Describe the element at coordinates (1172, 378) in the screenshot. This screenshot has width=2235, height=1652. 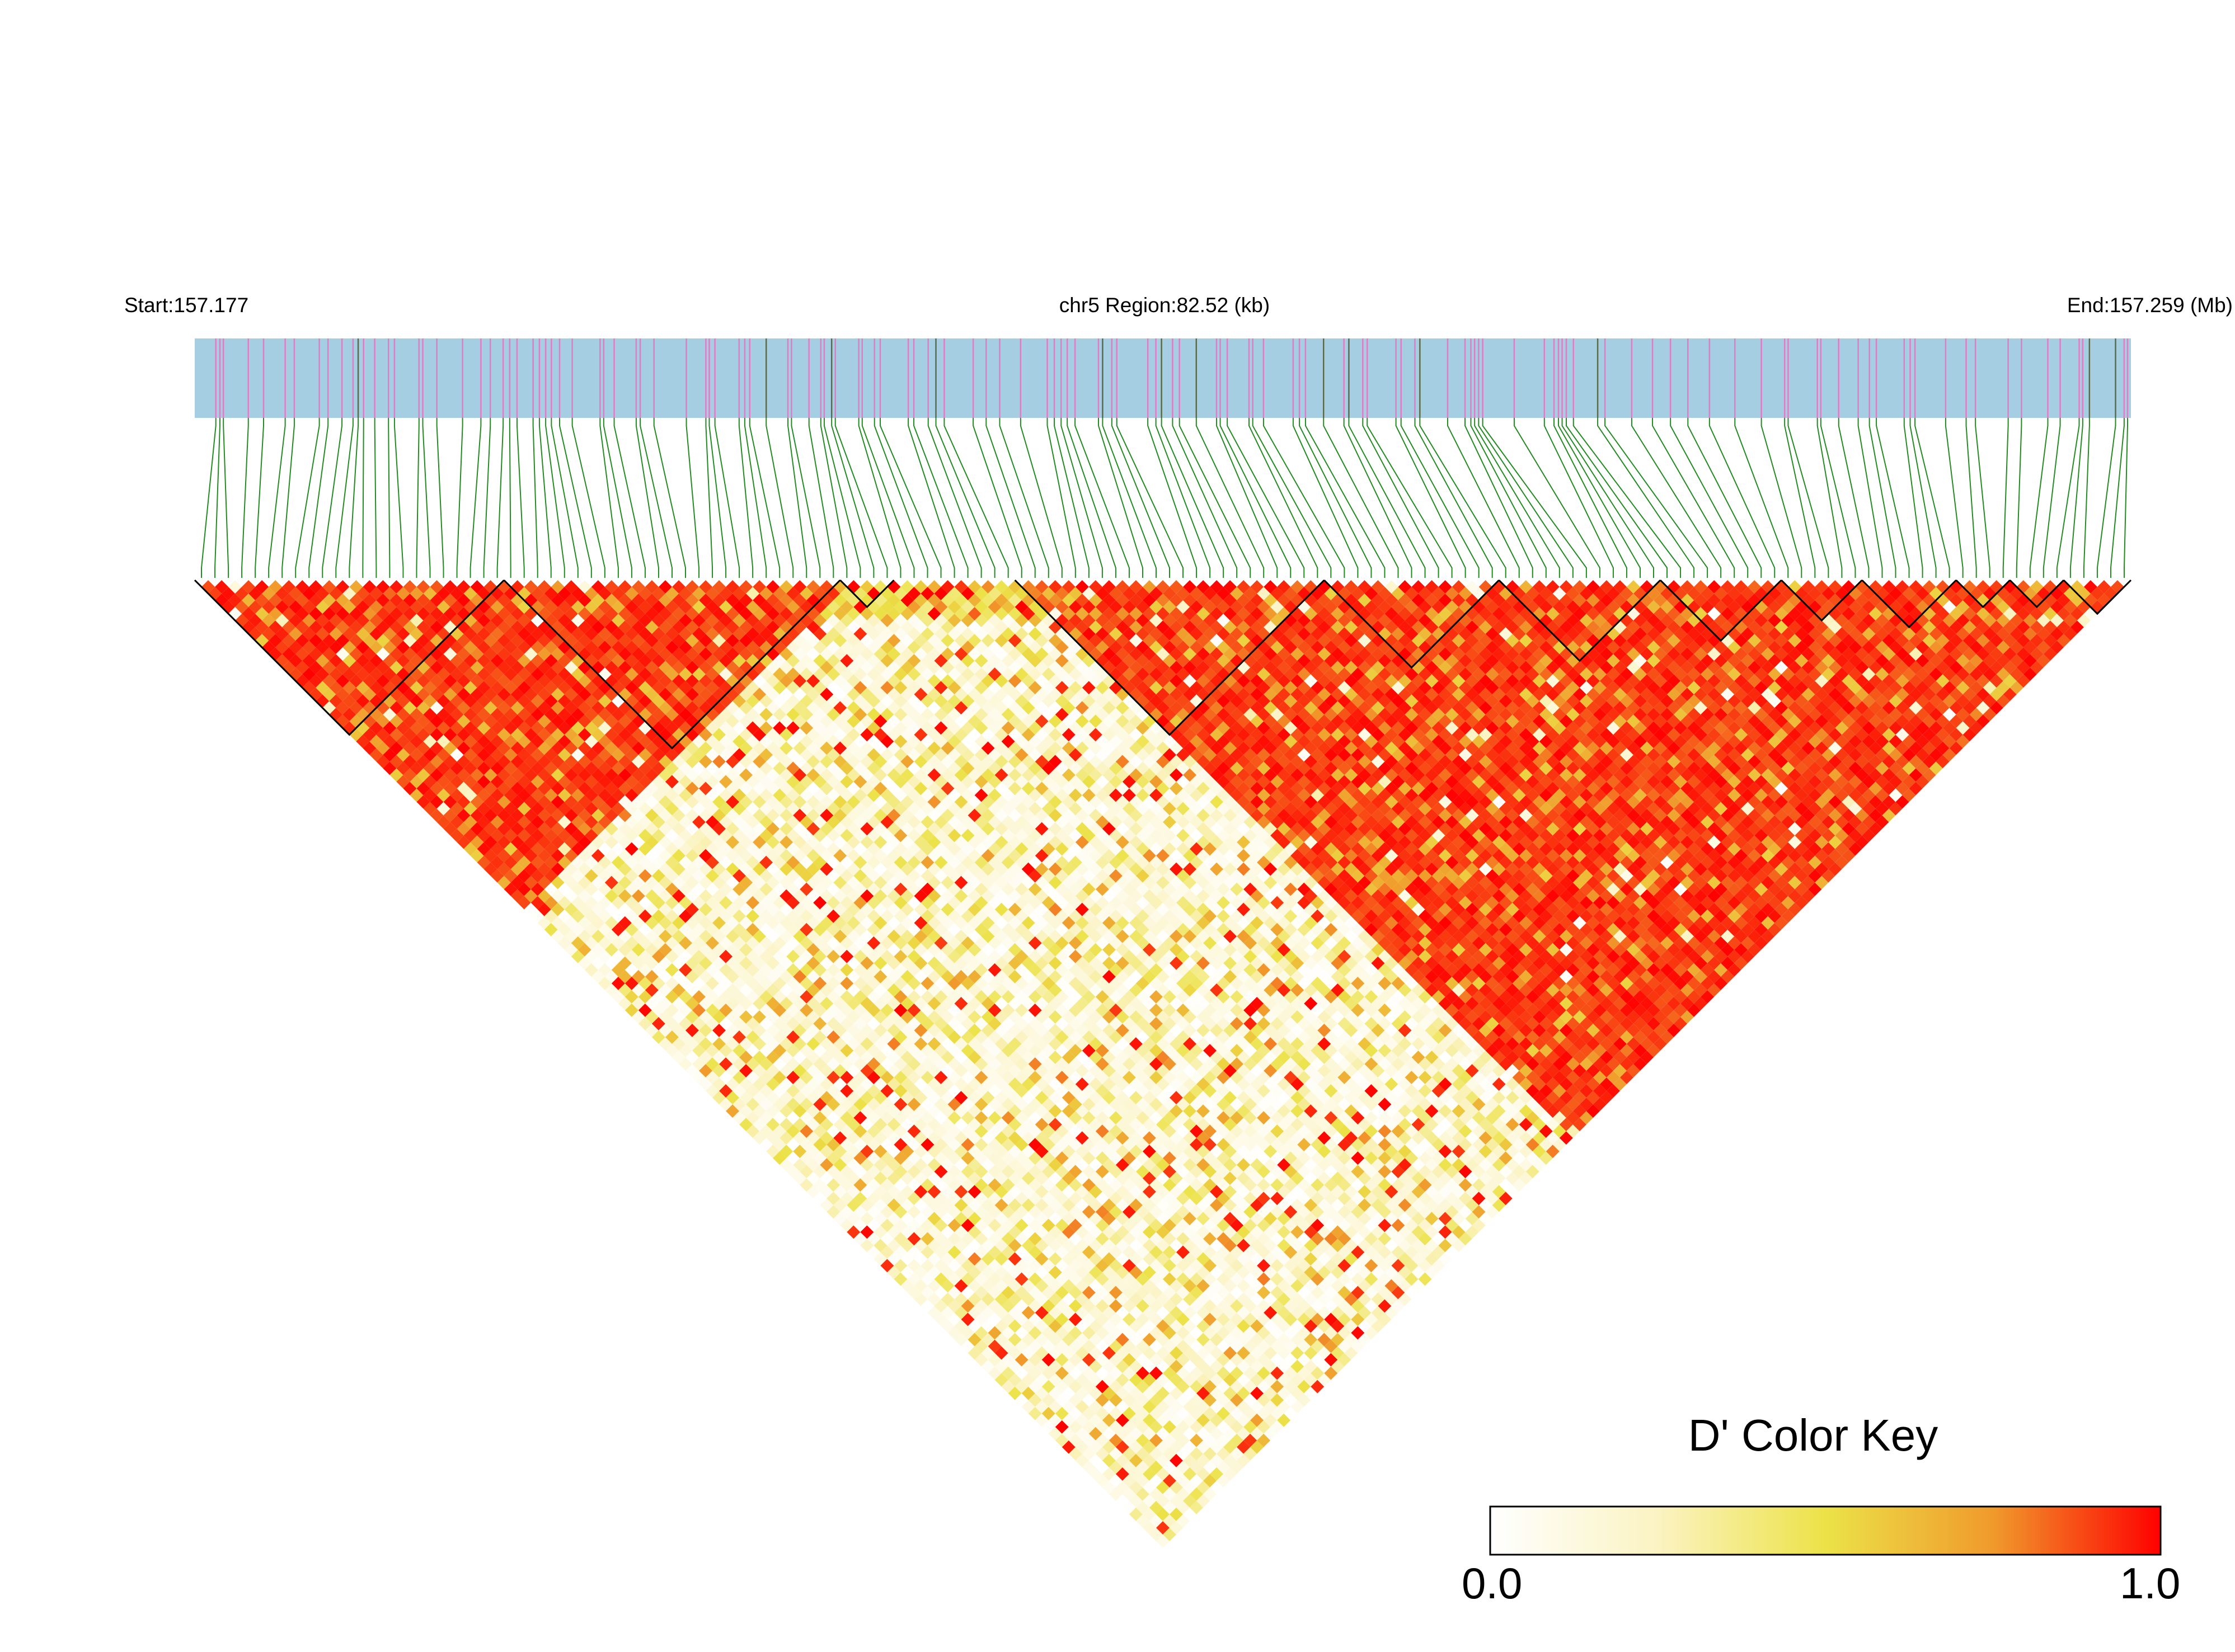
I see `snp-marks` at that location.